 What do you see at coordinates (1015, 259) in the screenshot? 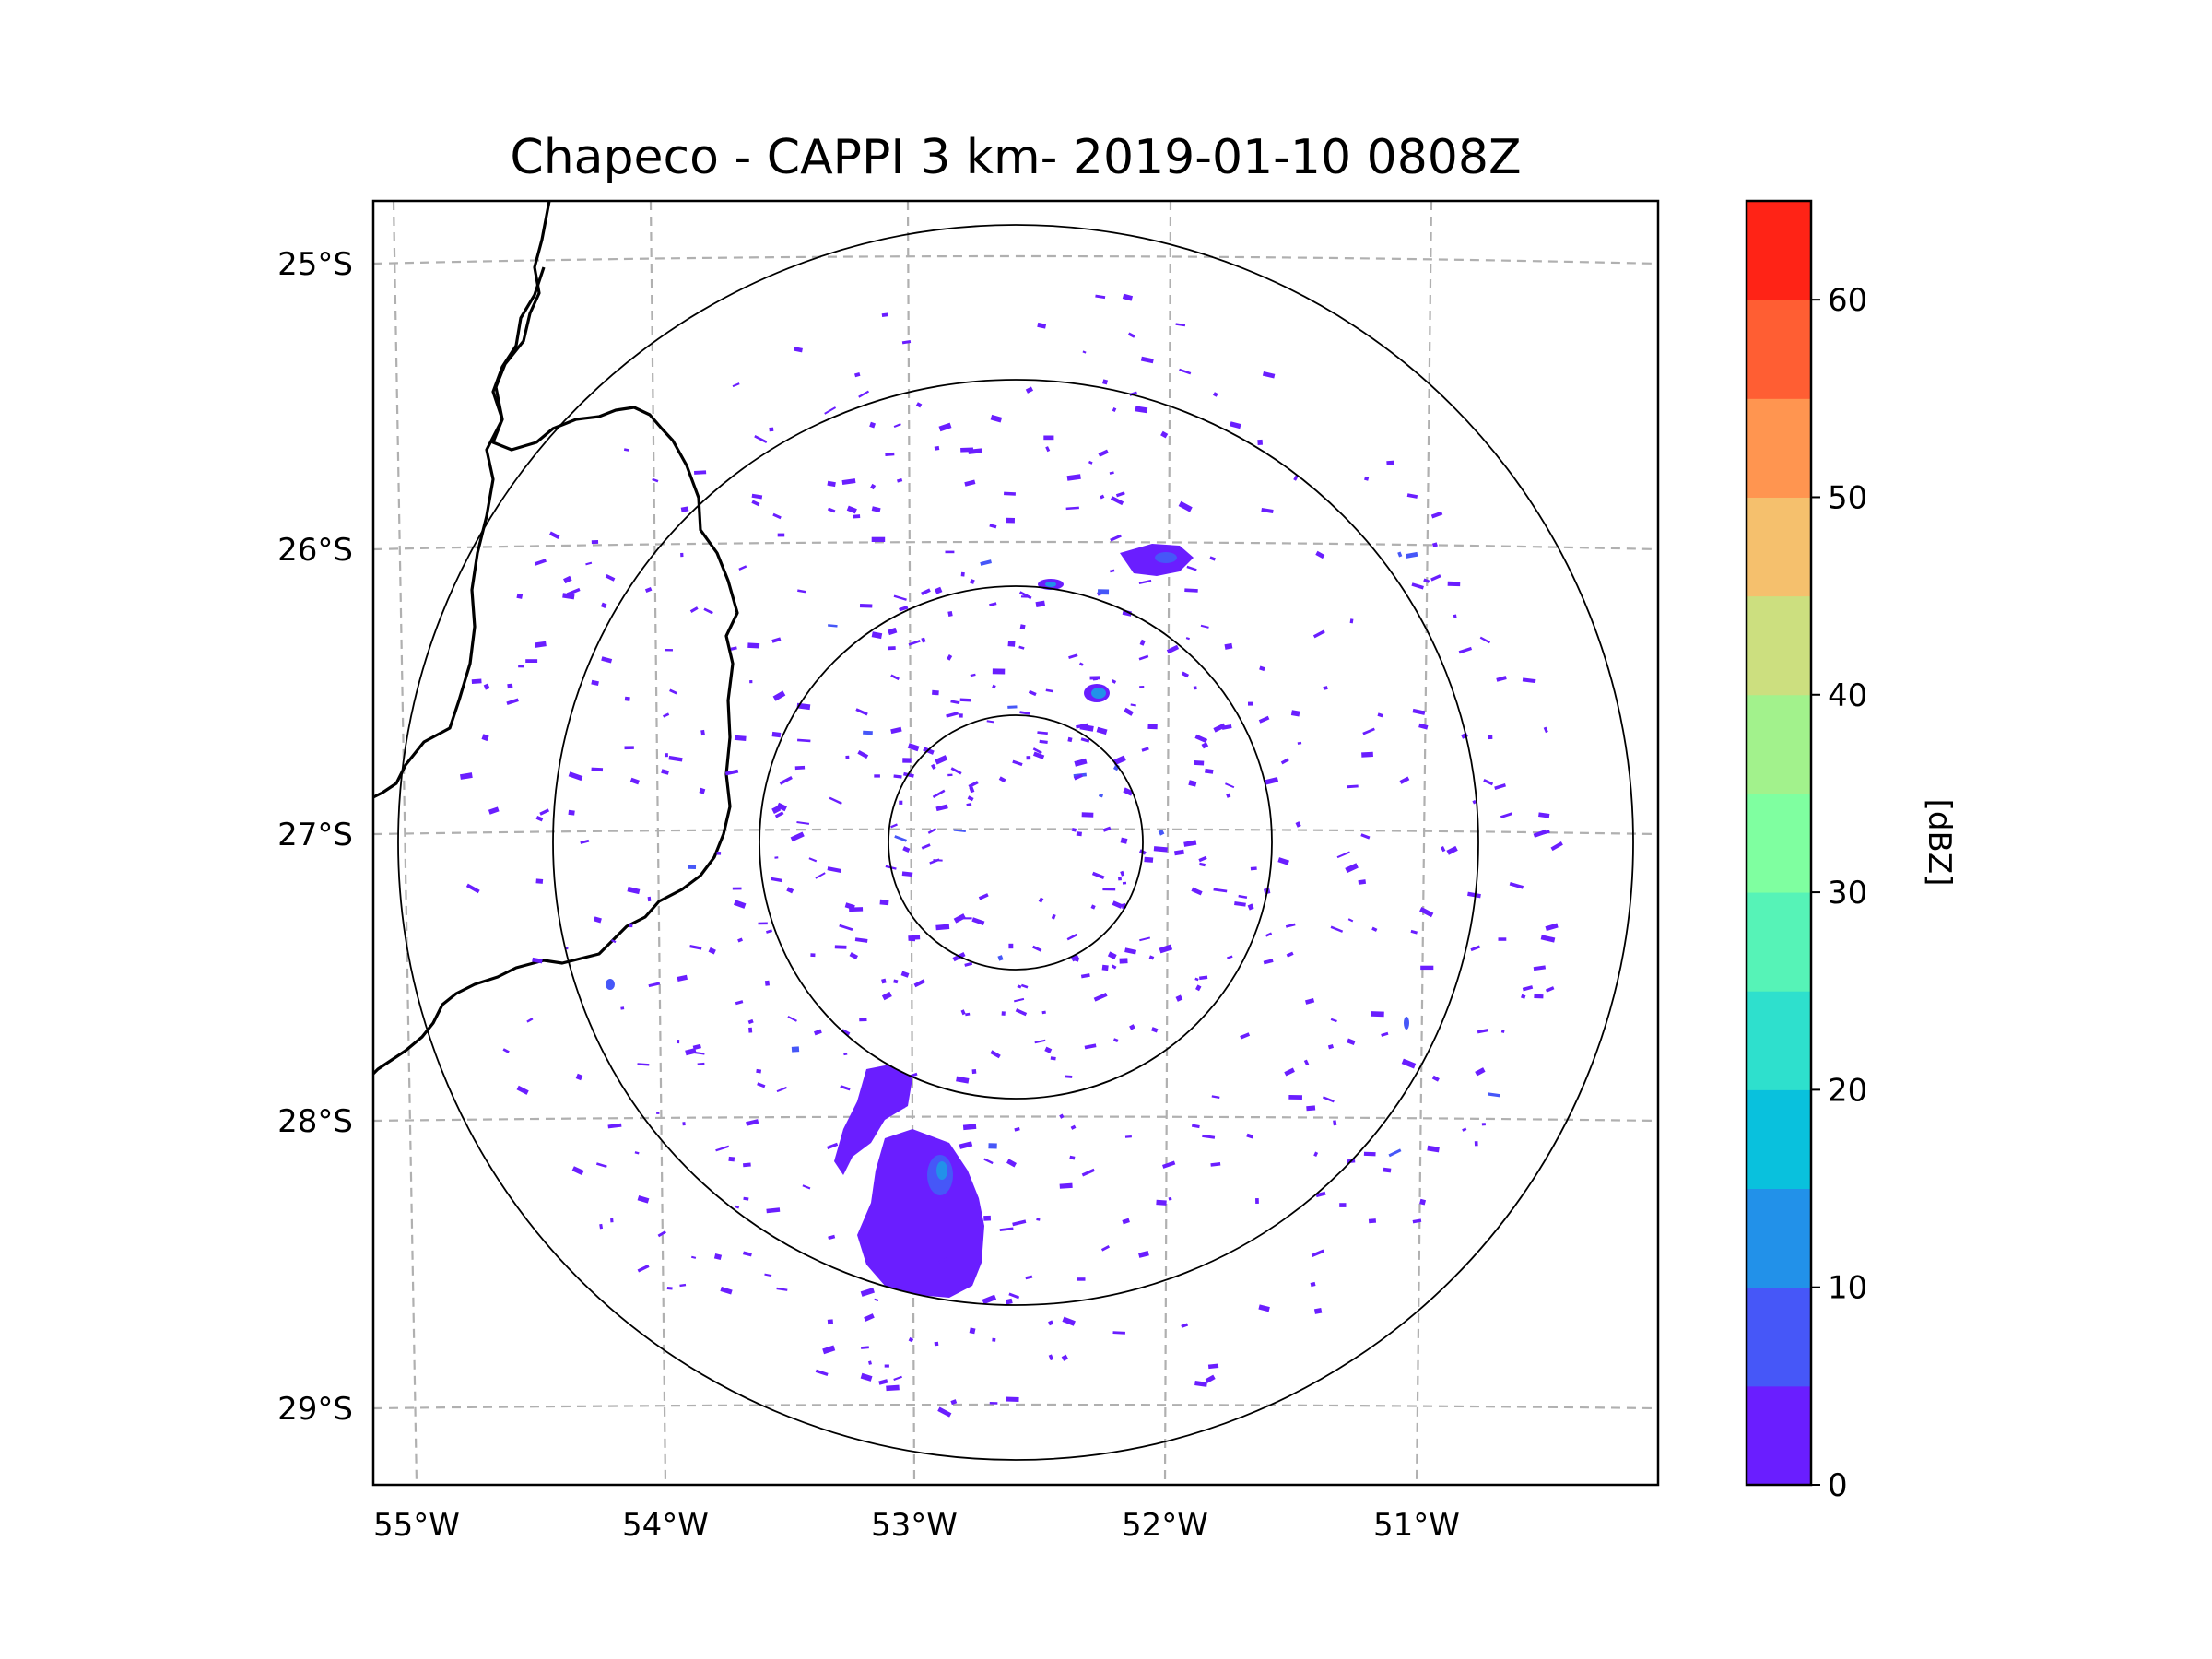
I see `parallel-25s` at bounding box center [1015, 259].